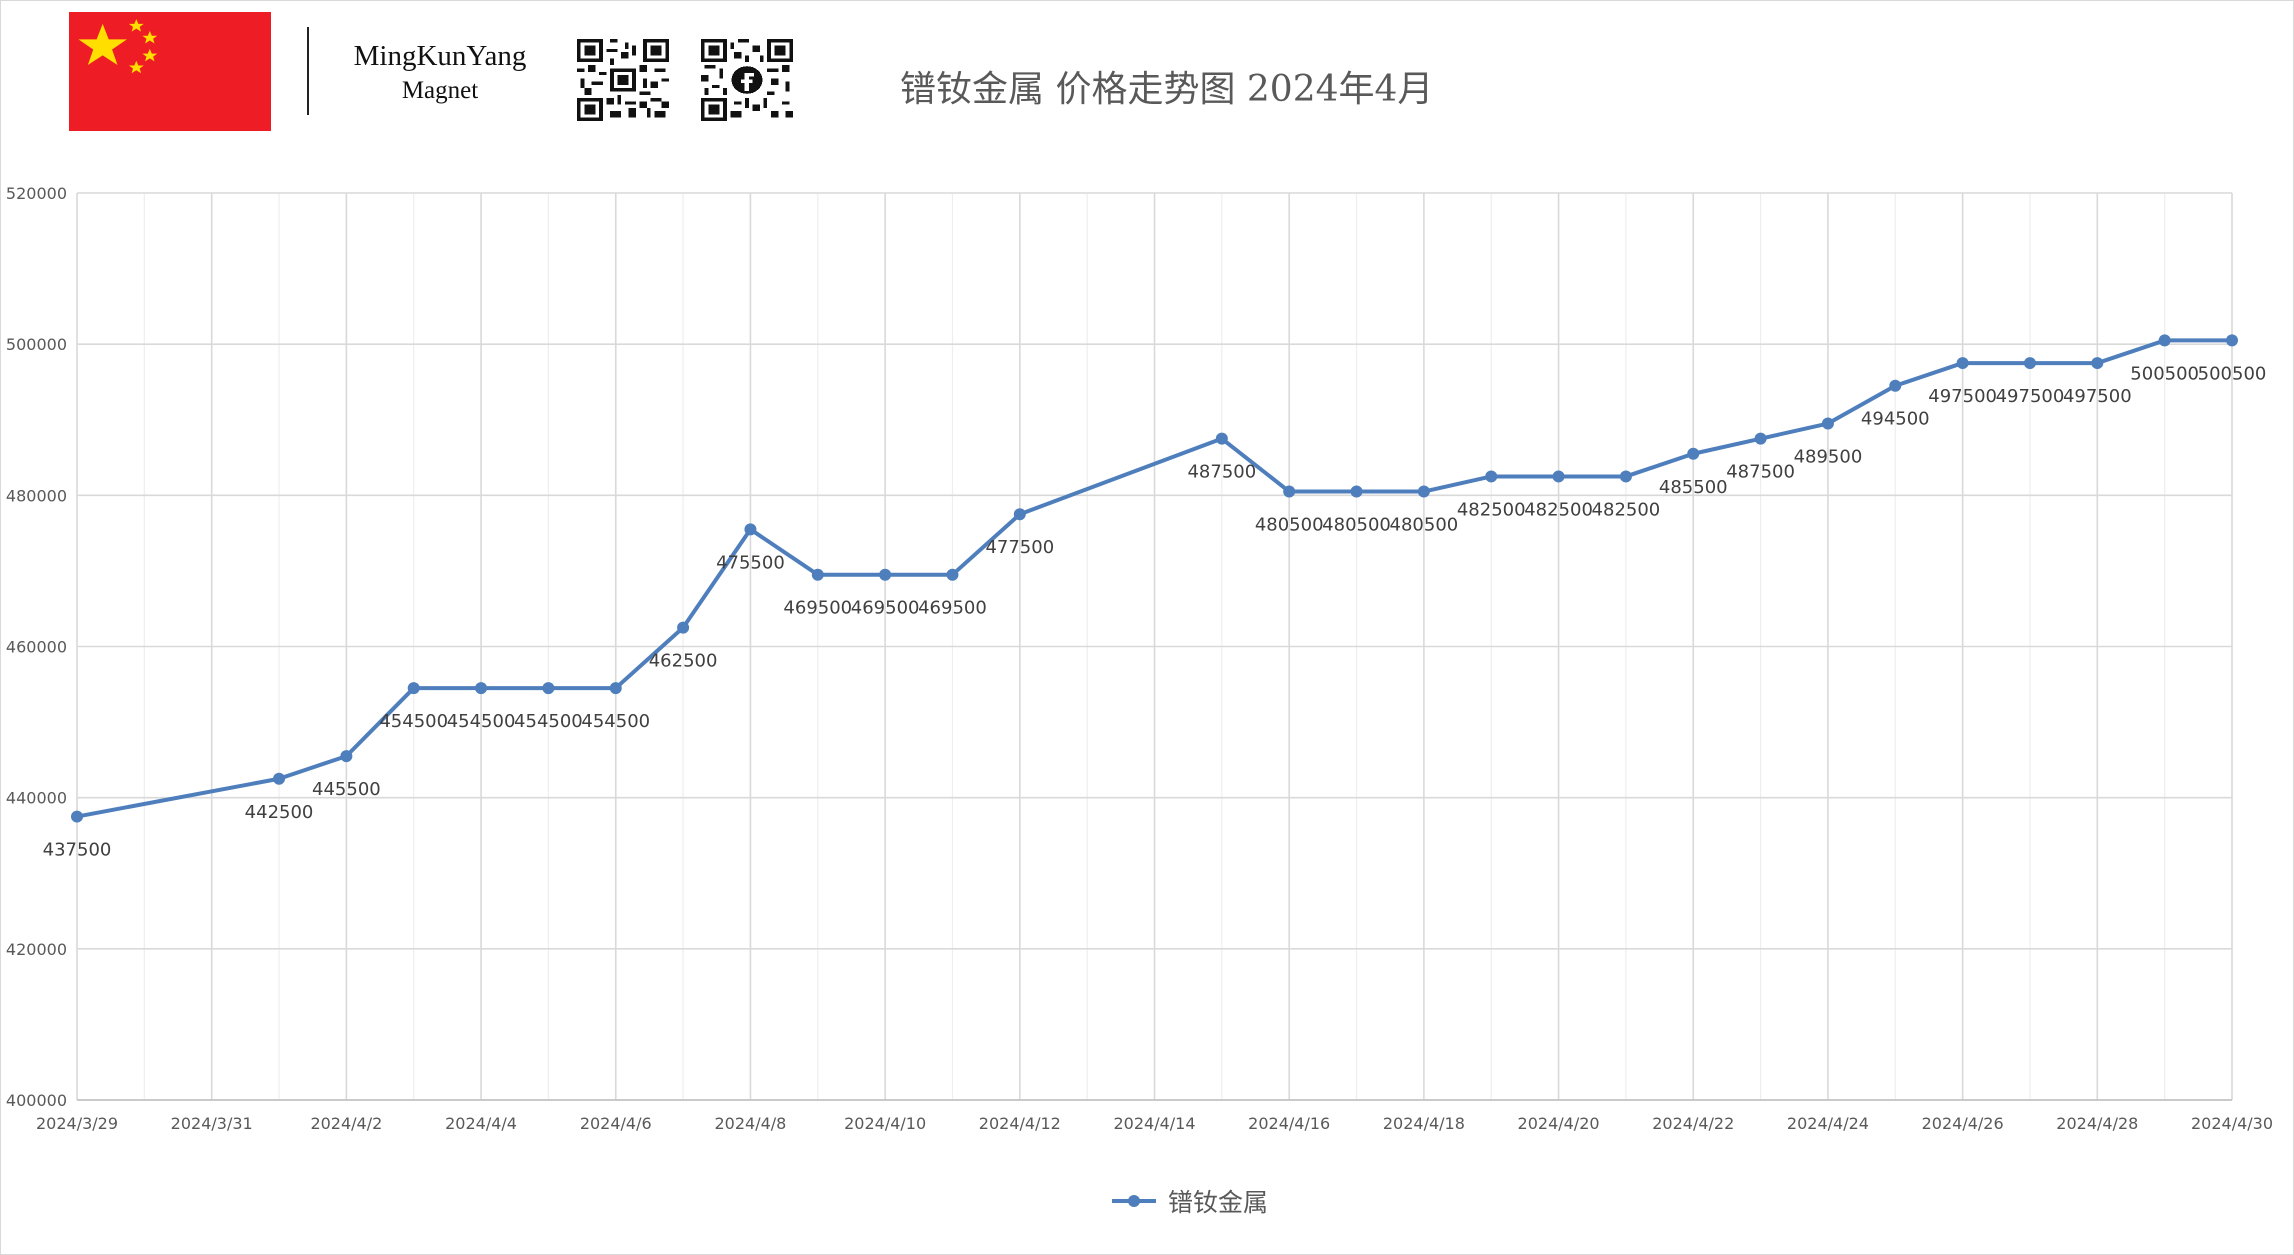 This screenshot has height=1255, width=2294. Describe the element at coordinates (346, 789) in the screenshot. I see `data-label: 445500` at that location.